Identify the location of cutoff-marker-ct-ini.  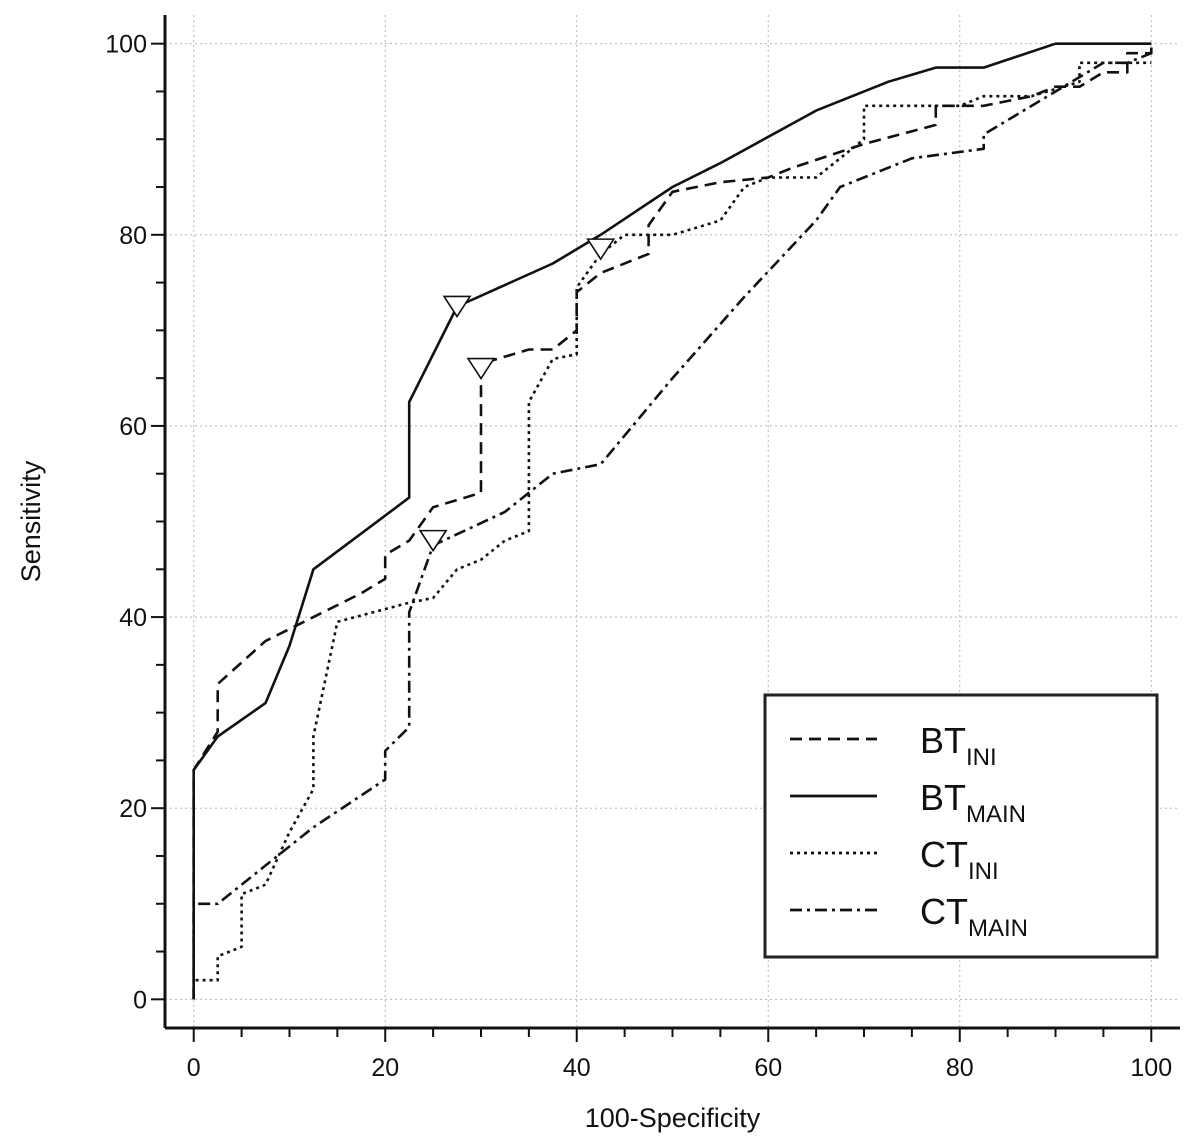
(601, 249).